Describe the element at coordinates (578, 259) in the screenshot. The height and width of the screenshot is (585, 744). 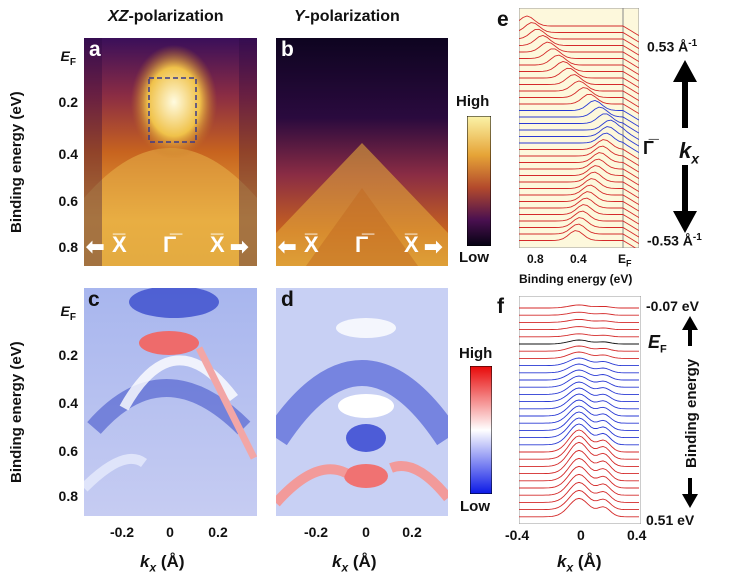
I see `e-xtick-0.4: 0.4` at that location.